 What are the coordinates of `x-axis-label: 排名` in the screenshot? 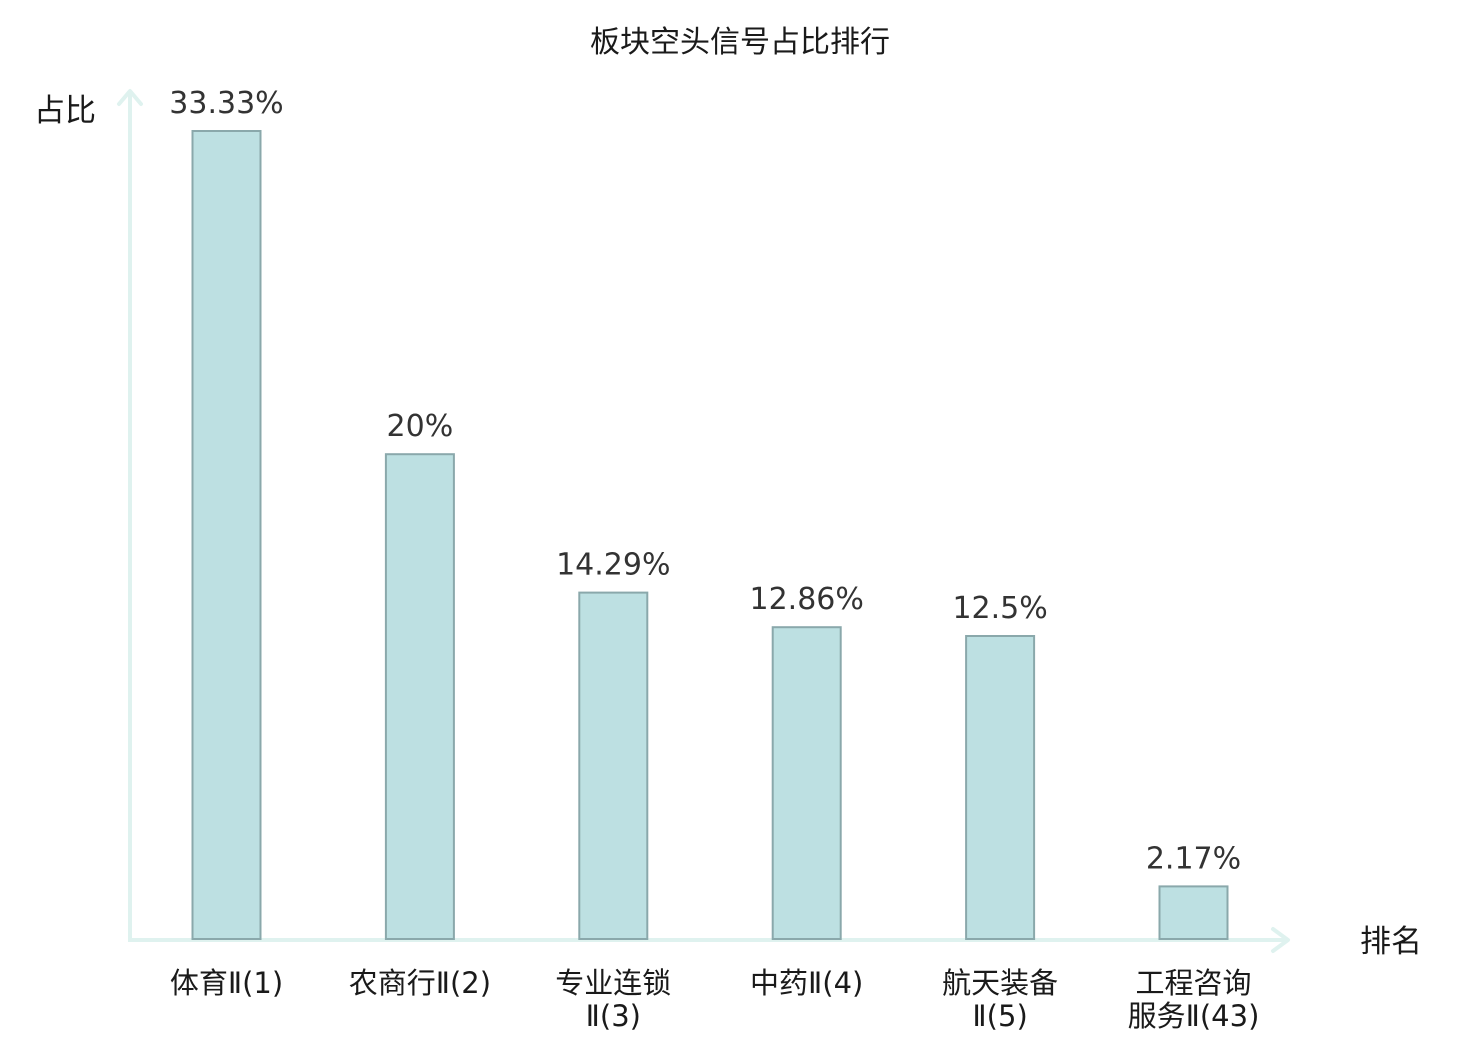 It's located at (1391, 942).